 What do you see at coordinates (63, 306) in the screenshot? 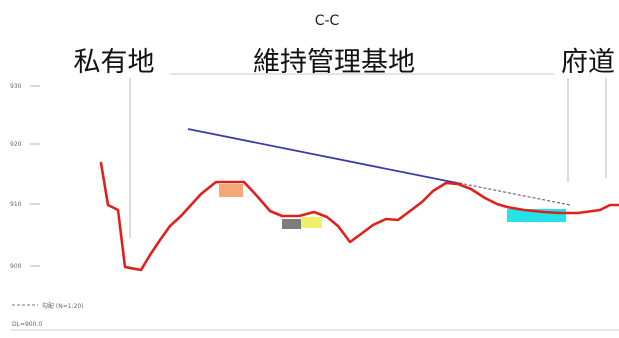
I see `legend-line-label: 勾配 (N=1:20)` at bounding box center [63, 306].